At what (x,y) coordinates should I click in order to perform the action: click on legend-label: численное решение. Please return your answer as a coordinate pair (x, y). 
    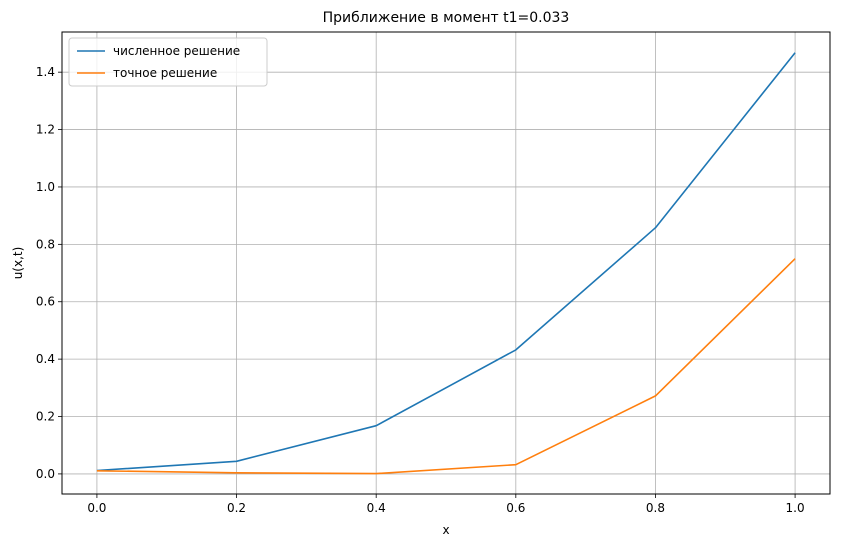
    Looking at the image, I should click on (176, 51).